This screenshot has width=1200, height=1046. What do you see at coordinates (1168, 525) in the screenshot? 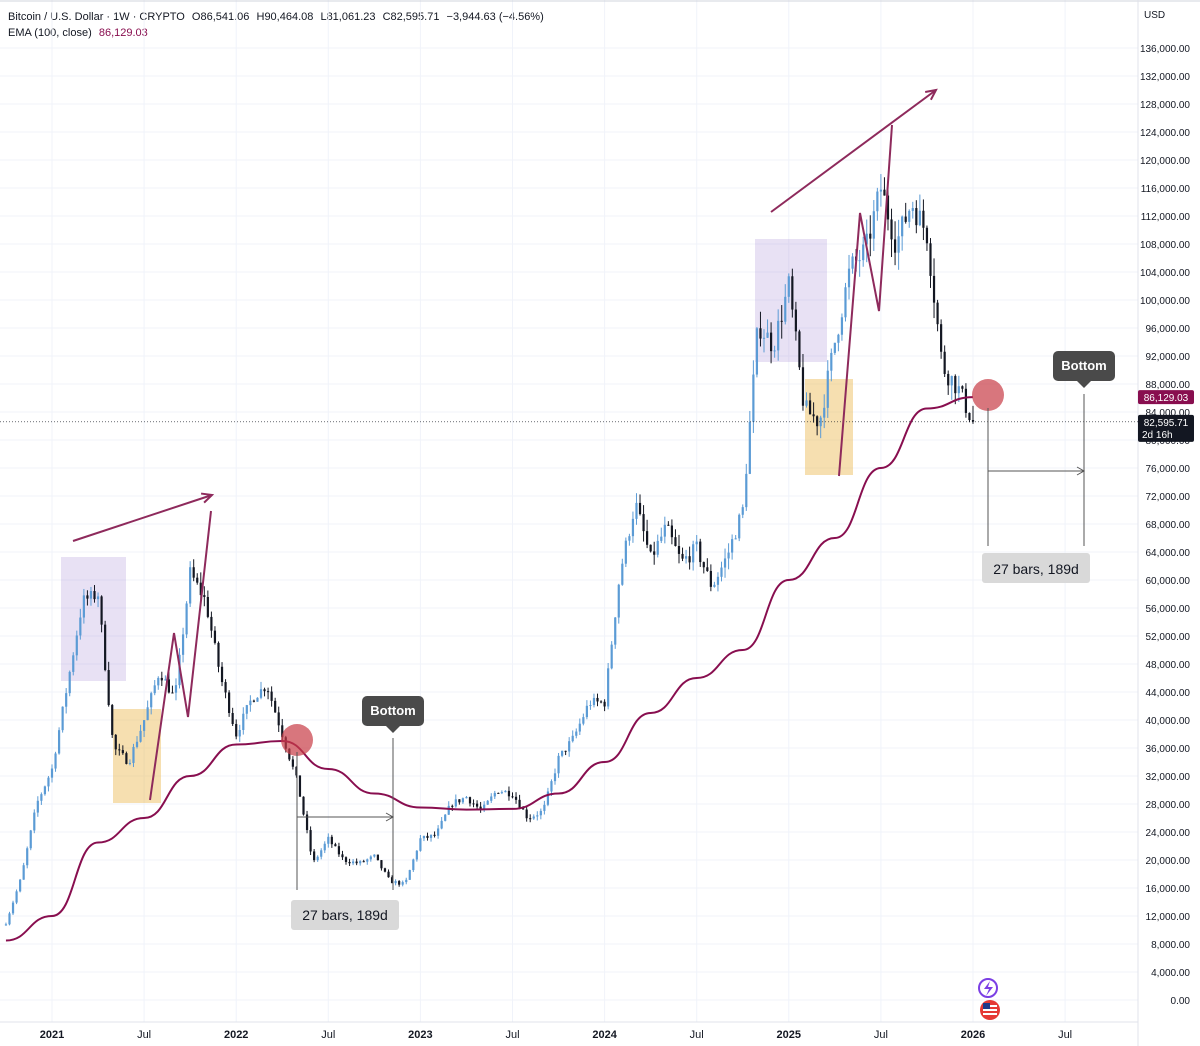
I see `y-tick-label: 68,000.00` at bounding box center [1168, 525].